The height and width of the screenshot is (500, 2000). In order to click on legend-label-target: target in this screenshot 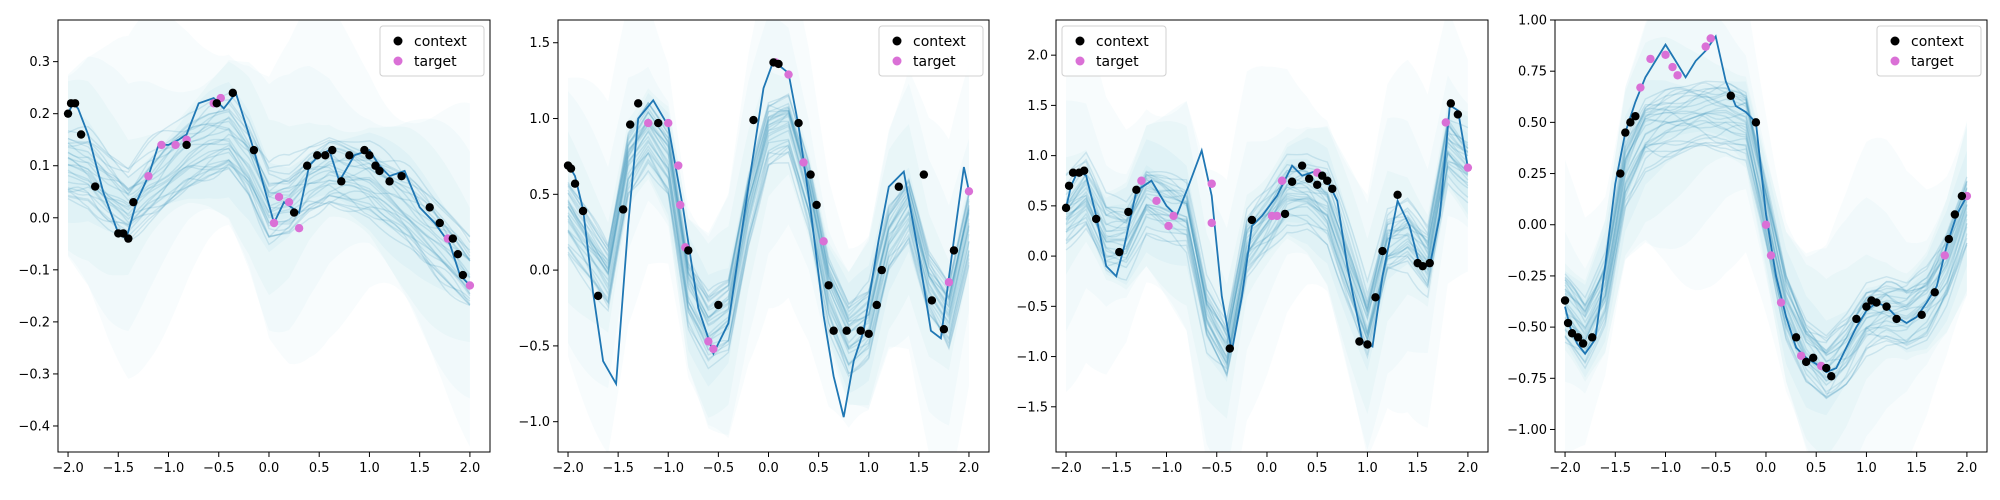, I will do `click(934, 62)`.